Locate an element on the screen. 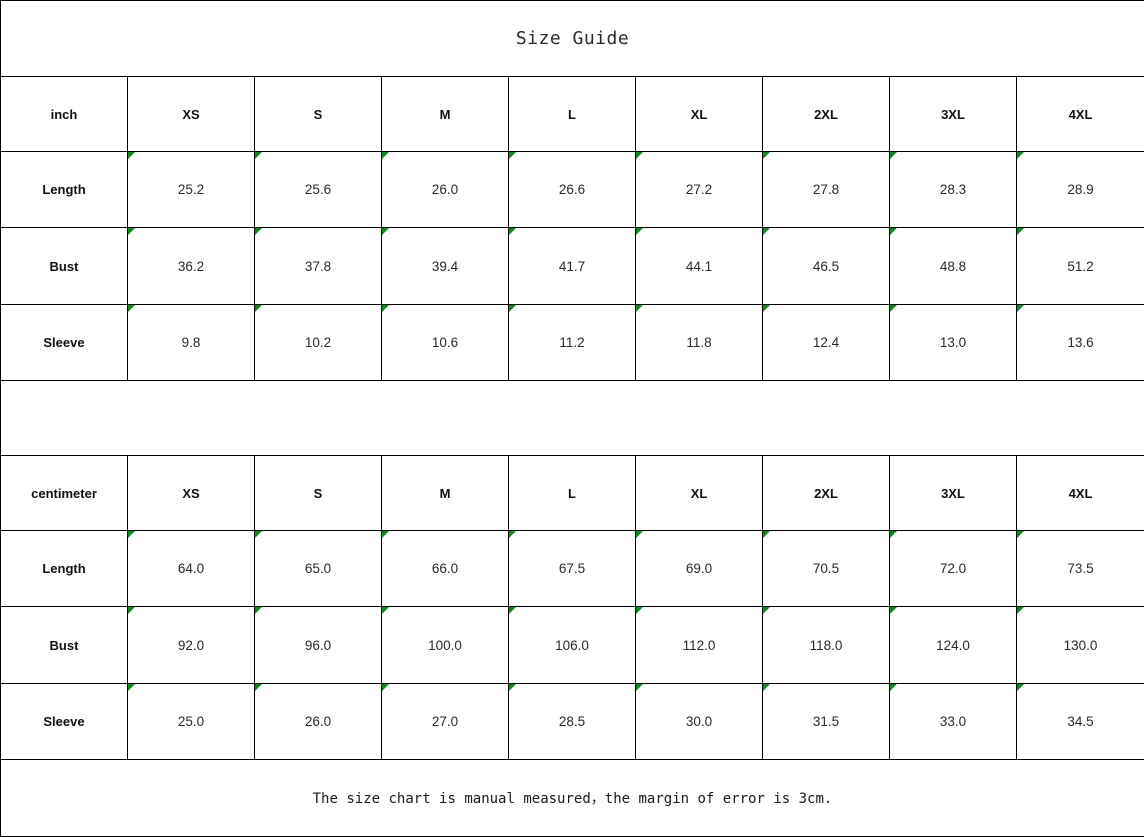  measurement-value: 13.0 is located at coordinates (953, 342).